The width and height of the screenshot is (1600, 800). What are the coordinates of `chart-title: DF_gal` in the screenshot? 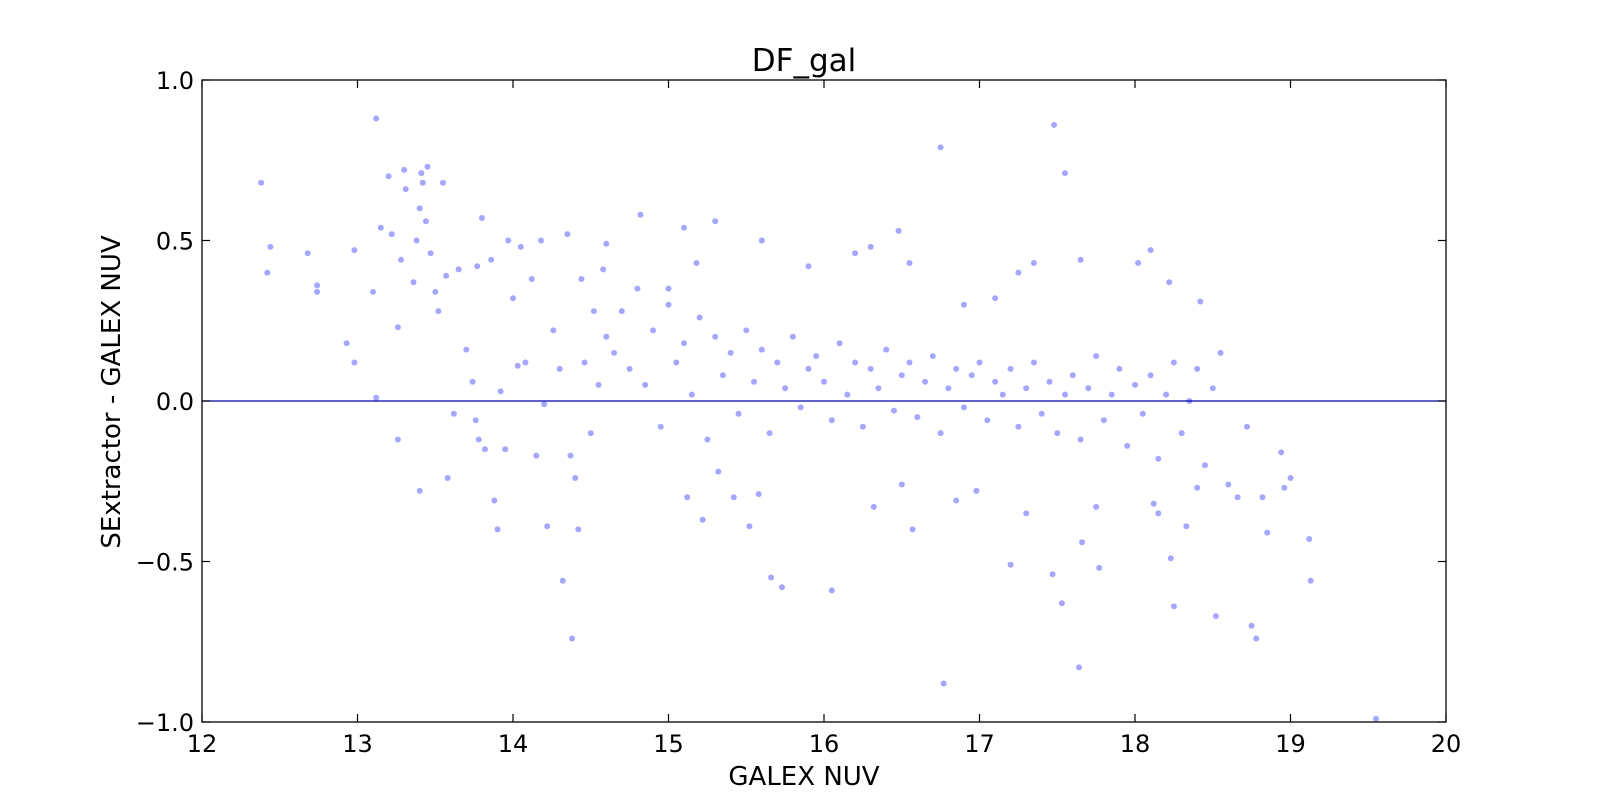 It's located at (804, 61).